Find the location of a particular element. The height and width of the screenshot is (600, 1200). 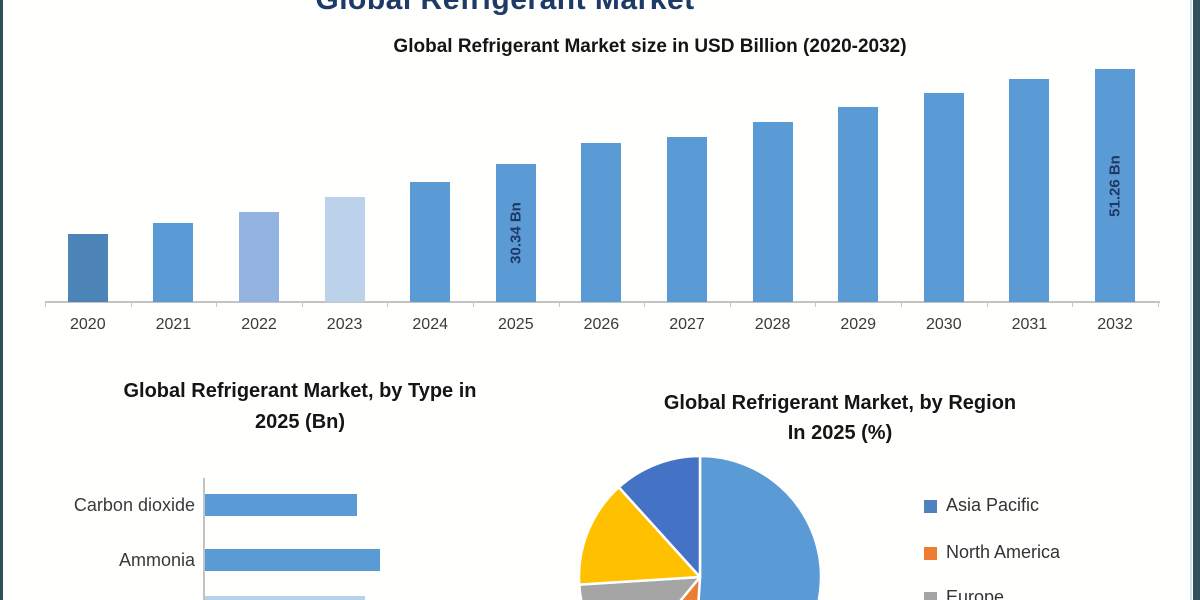

legend-marker-europe is located at coordinates (930, 596).